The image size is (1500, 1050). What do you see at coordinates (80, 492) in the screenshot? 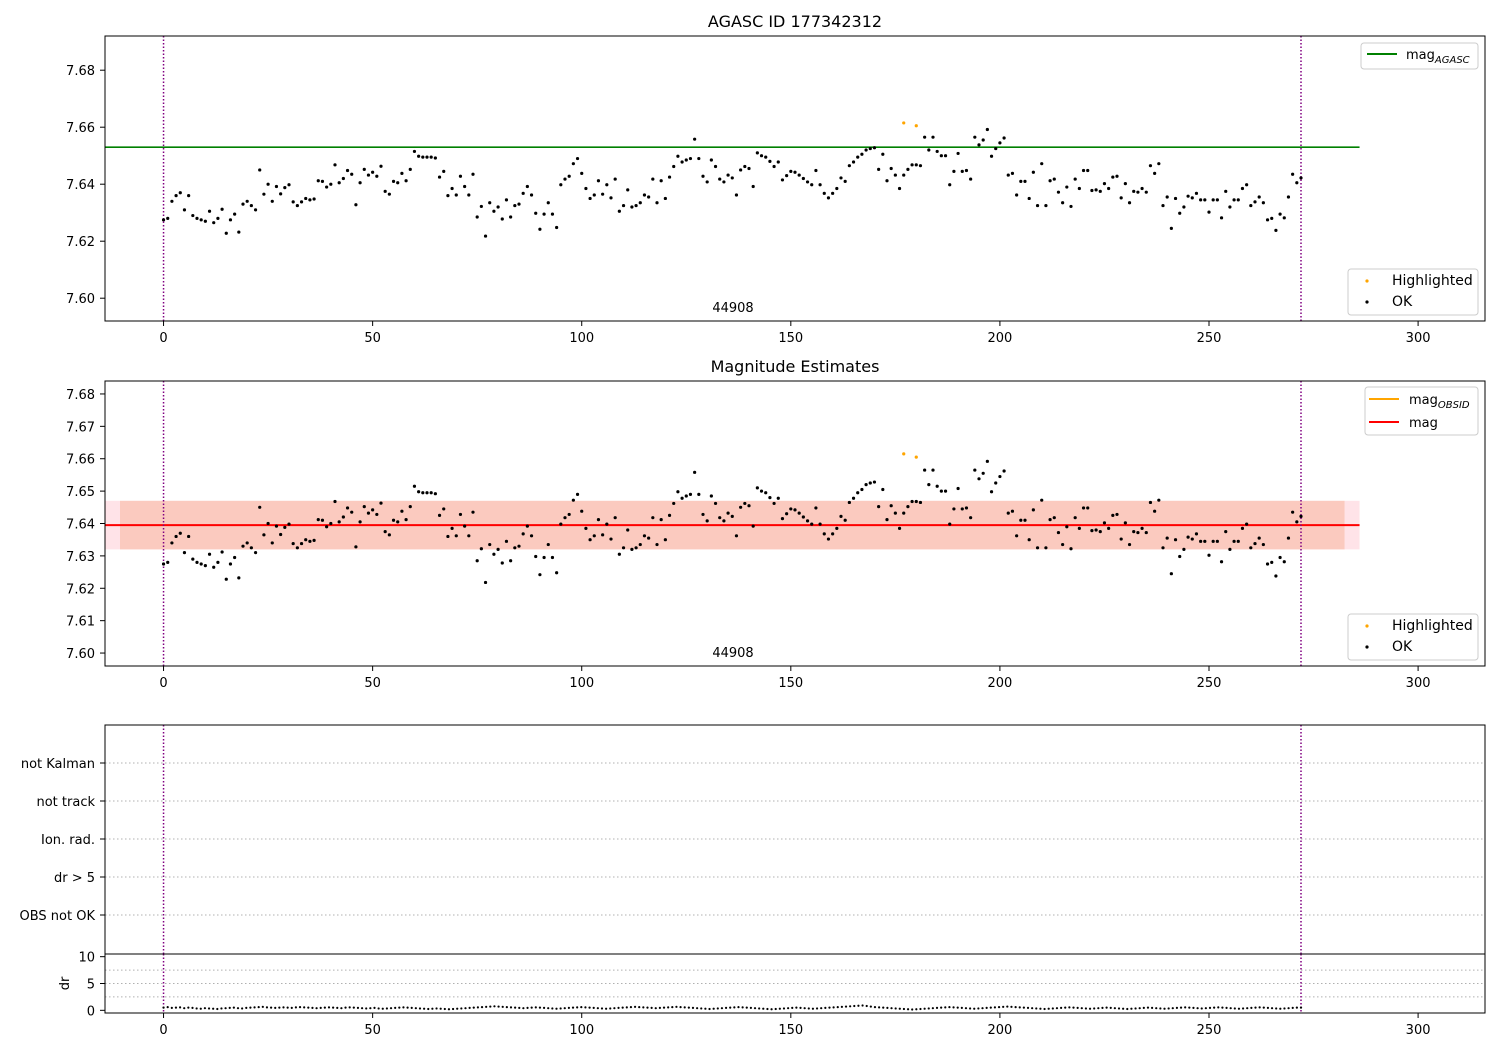
I see `p2-ytick-label: 7.65` at bounding box center [80, 492].